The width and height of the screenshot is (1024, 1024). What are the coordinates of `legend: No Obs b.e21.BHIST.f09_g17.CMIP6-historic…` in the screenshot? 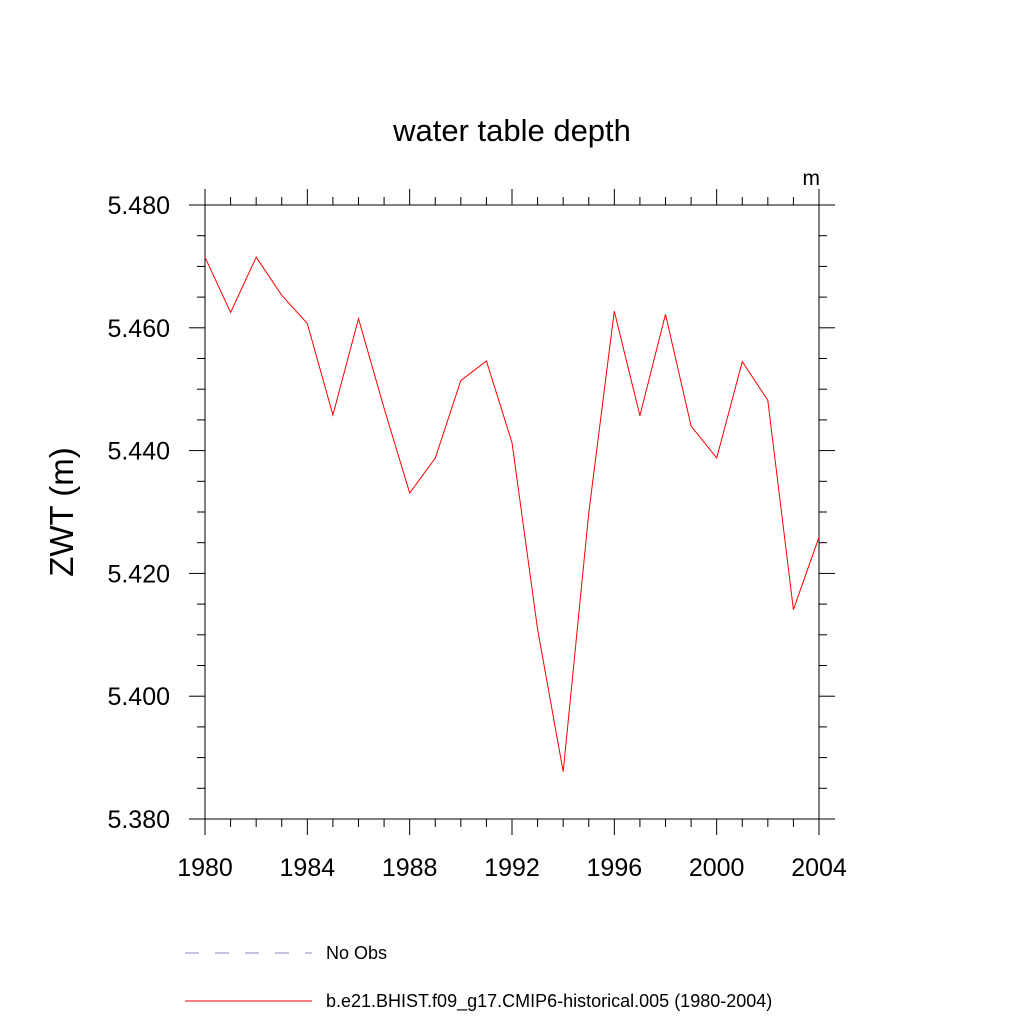 It's located at (478, 977).